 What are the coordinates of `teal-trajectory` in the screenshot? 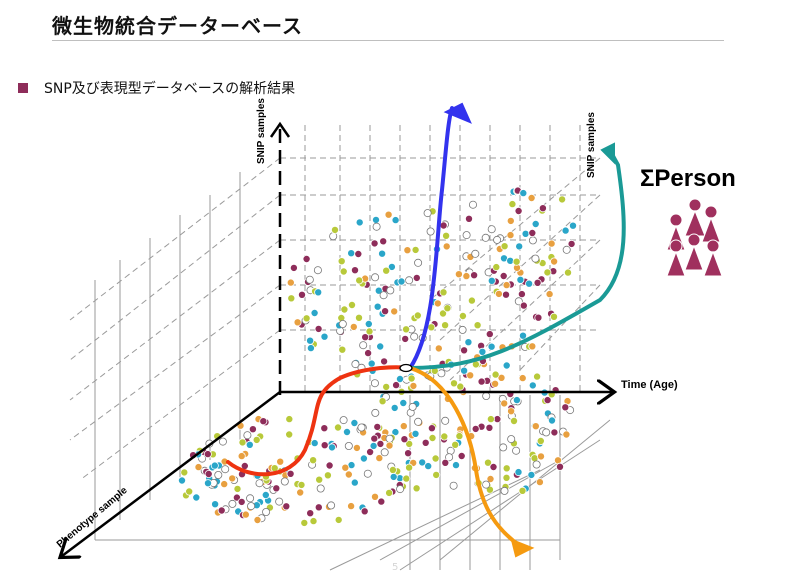 It's located at (517, 259).